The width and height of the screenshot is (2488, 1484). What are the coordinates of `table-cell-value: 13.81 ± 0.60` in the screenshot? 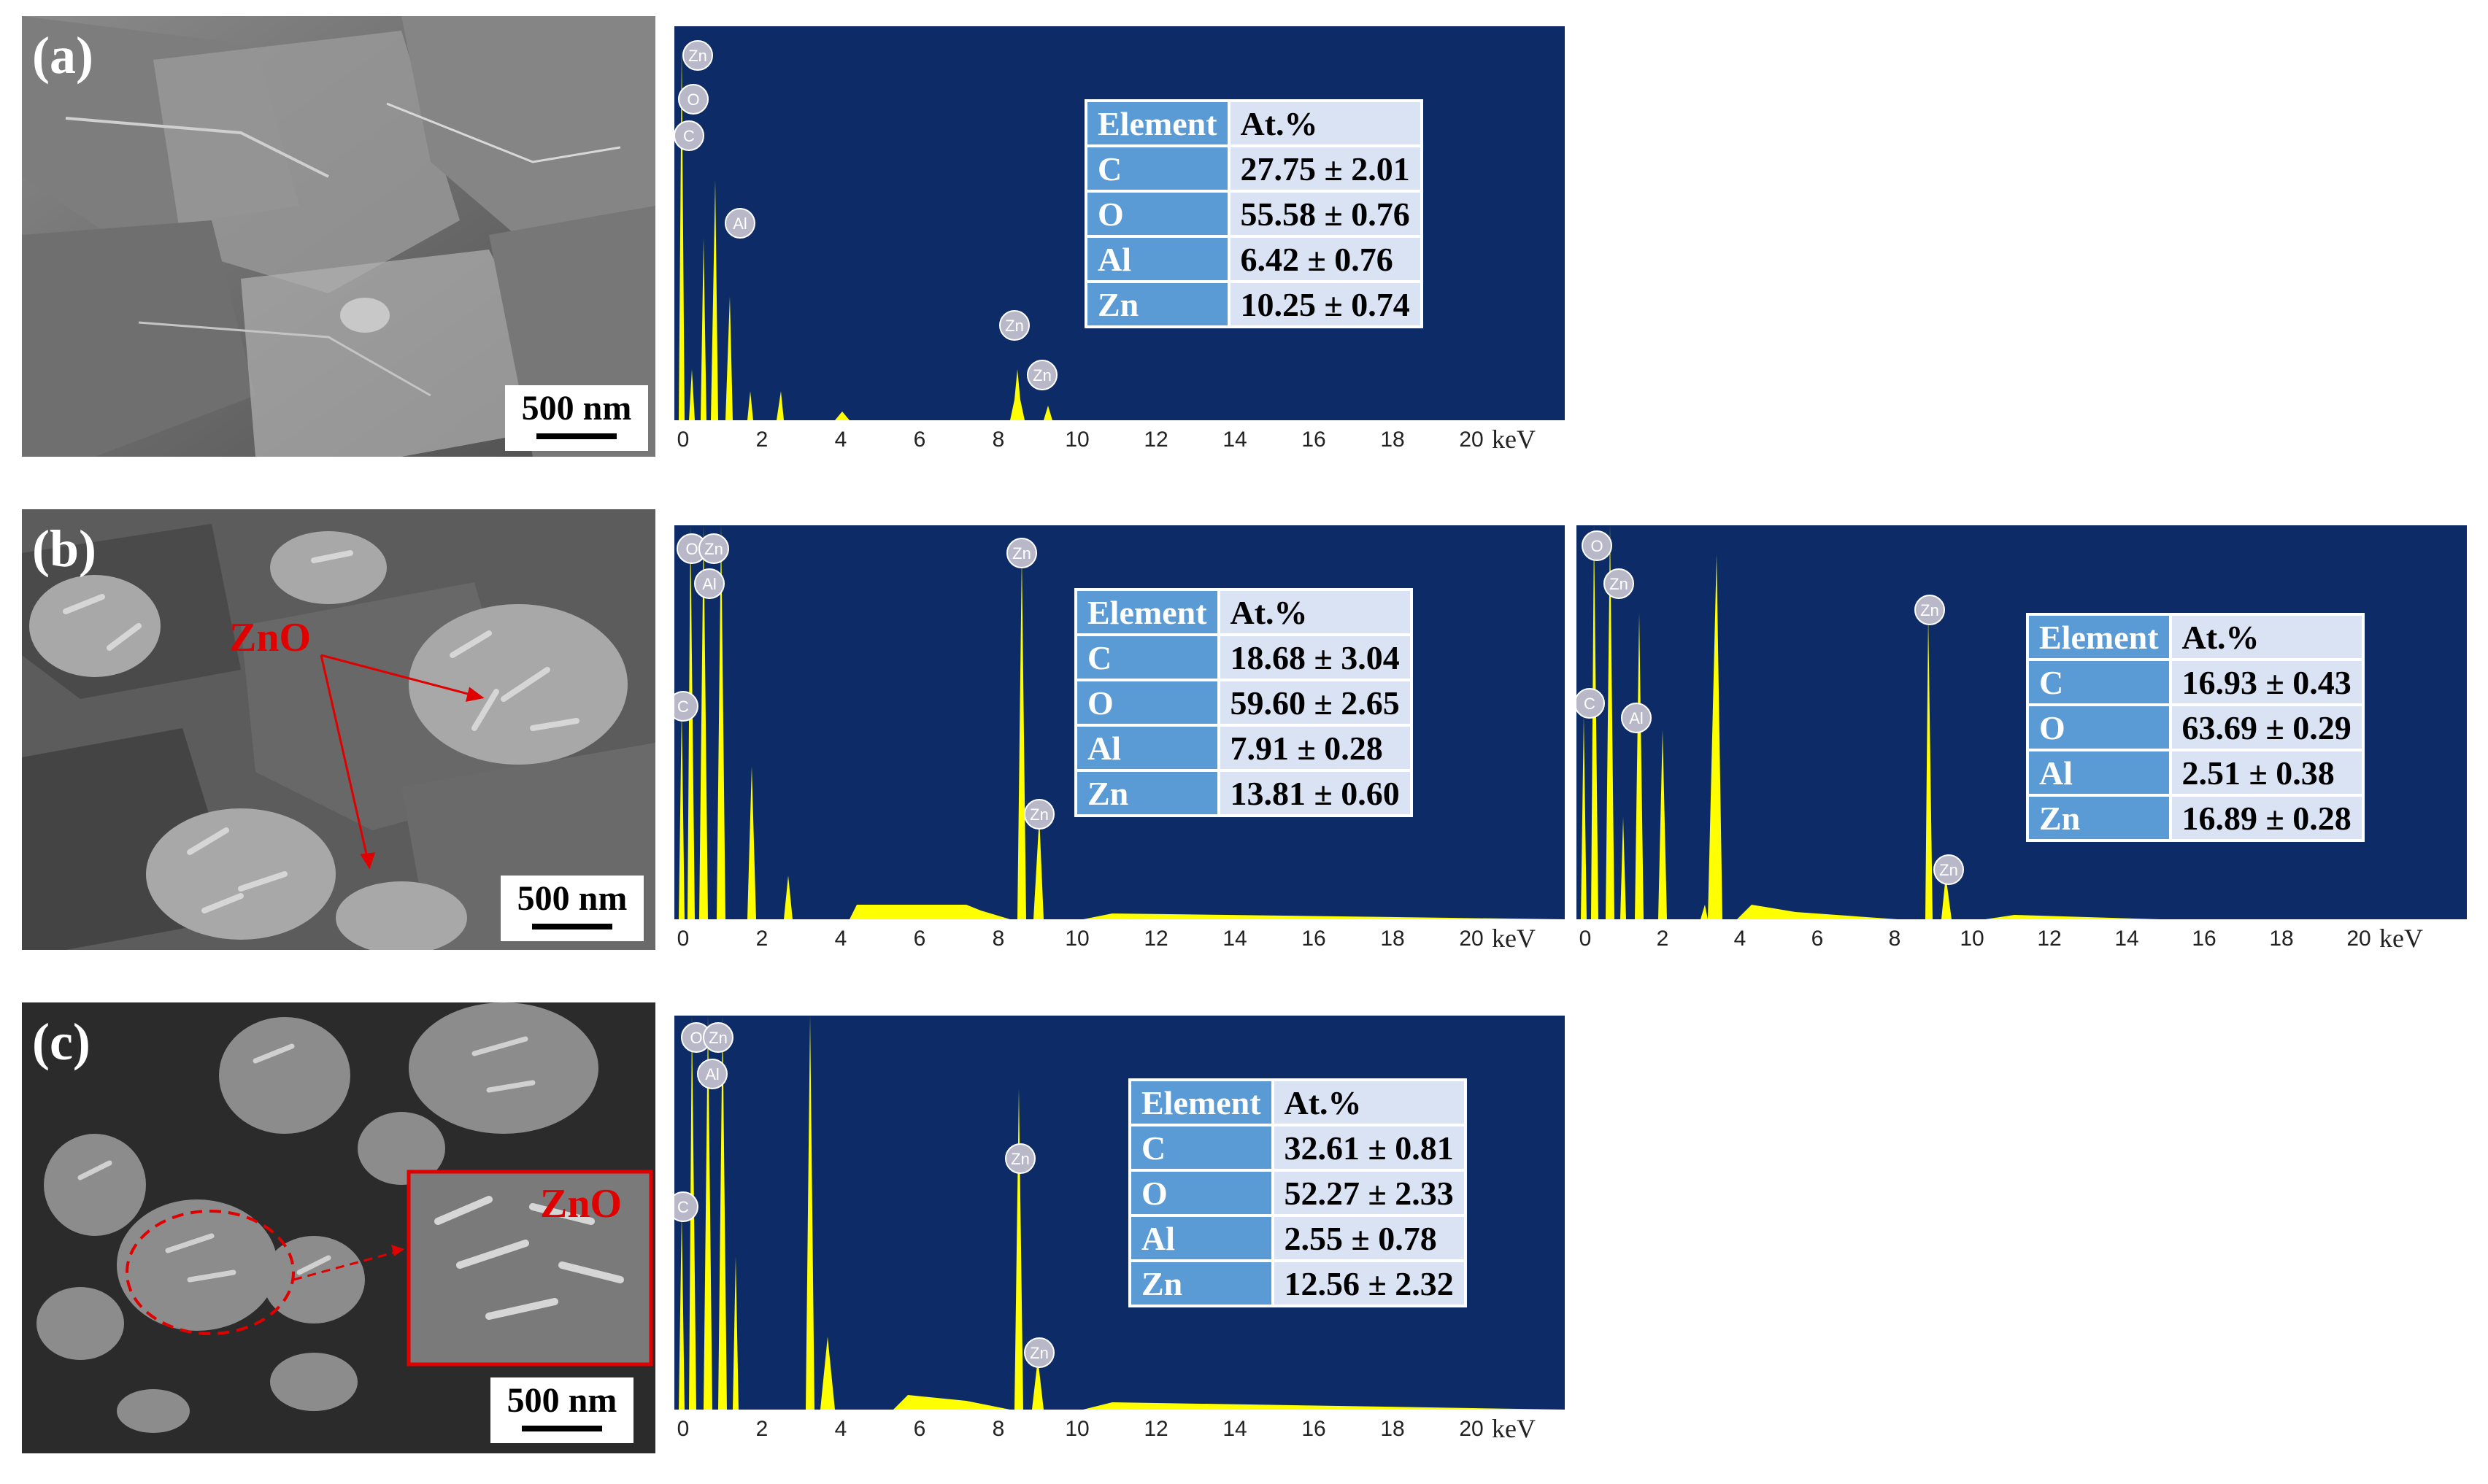 It's located at (1315, 793).